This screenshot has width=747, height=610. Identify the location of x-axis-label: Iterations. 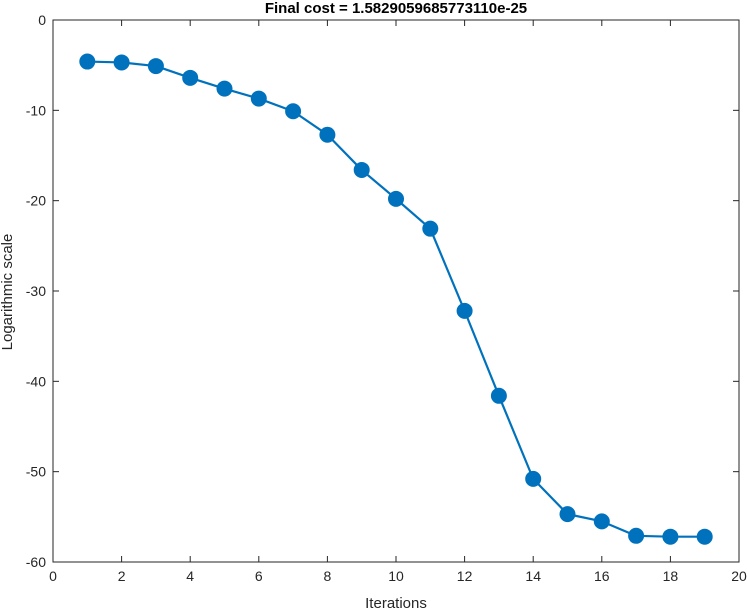
(396, 602).